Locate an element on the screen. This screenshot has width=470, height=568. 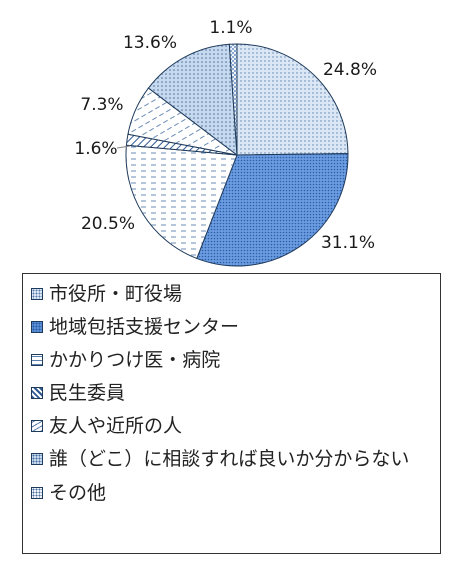
legend-item: かかりつけ医・病院 is located at coordinates (232, 360).